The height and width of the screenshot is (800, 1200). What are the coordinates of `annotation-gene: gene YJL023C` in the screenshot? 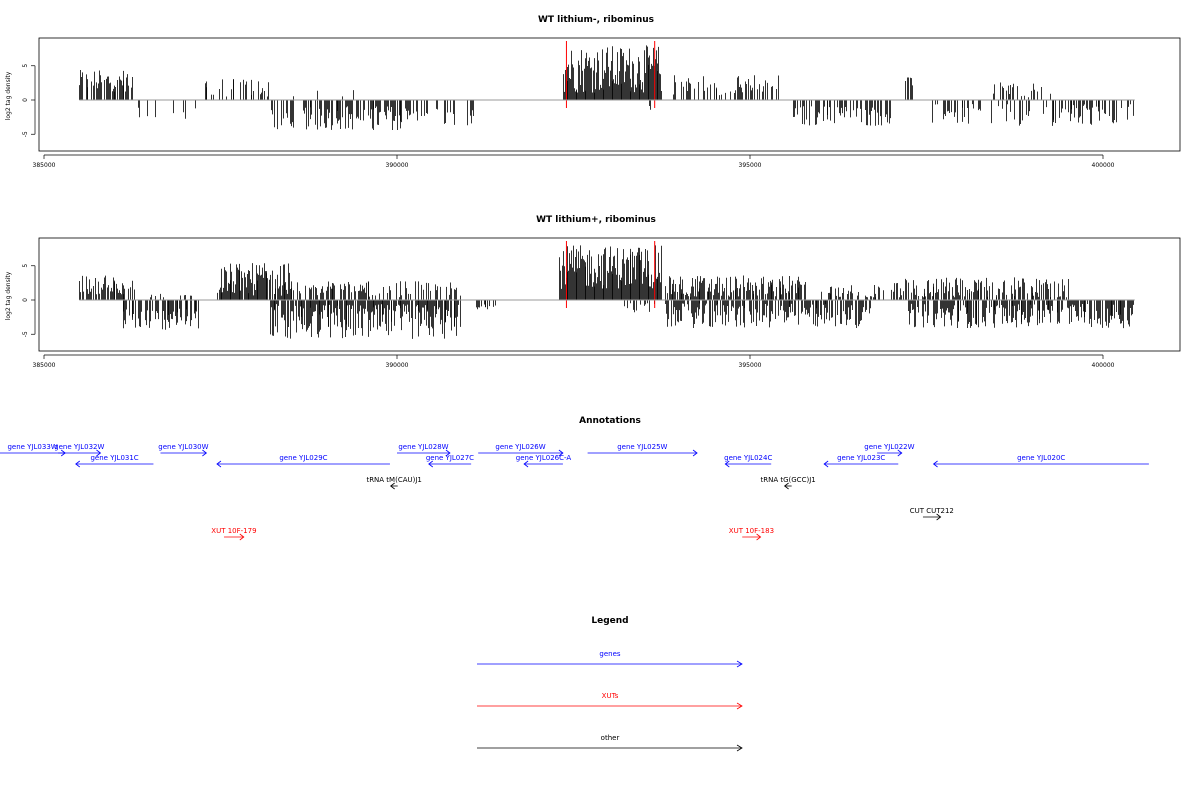 It's located at (861, 461).